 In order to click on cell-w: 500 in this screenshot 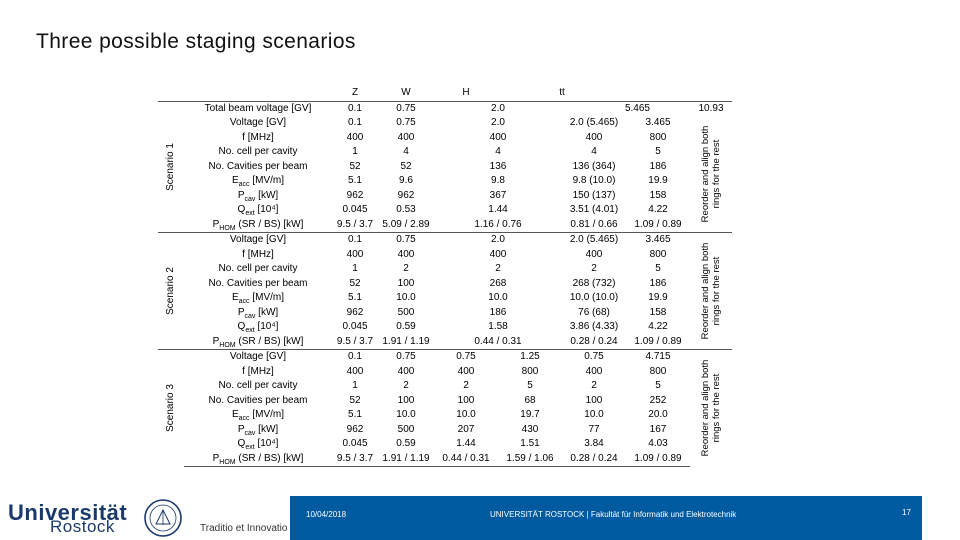, I will do `click(406, 429)`.